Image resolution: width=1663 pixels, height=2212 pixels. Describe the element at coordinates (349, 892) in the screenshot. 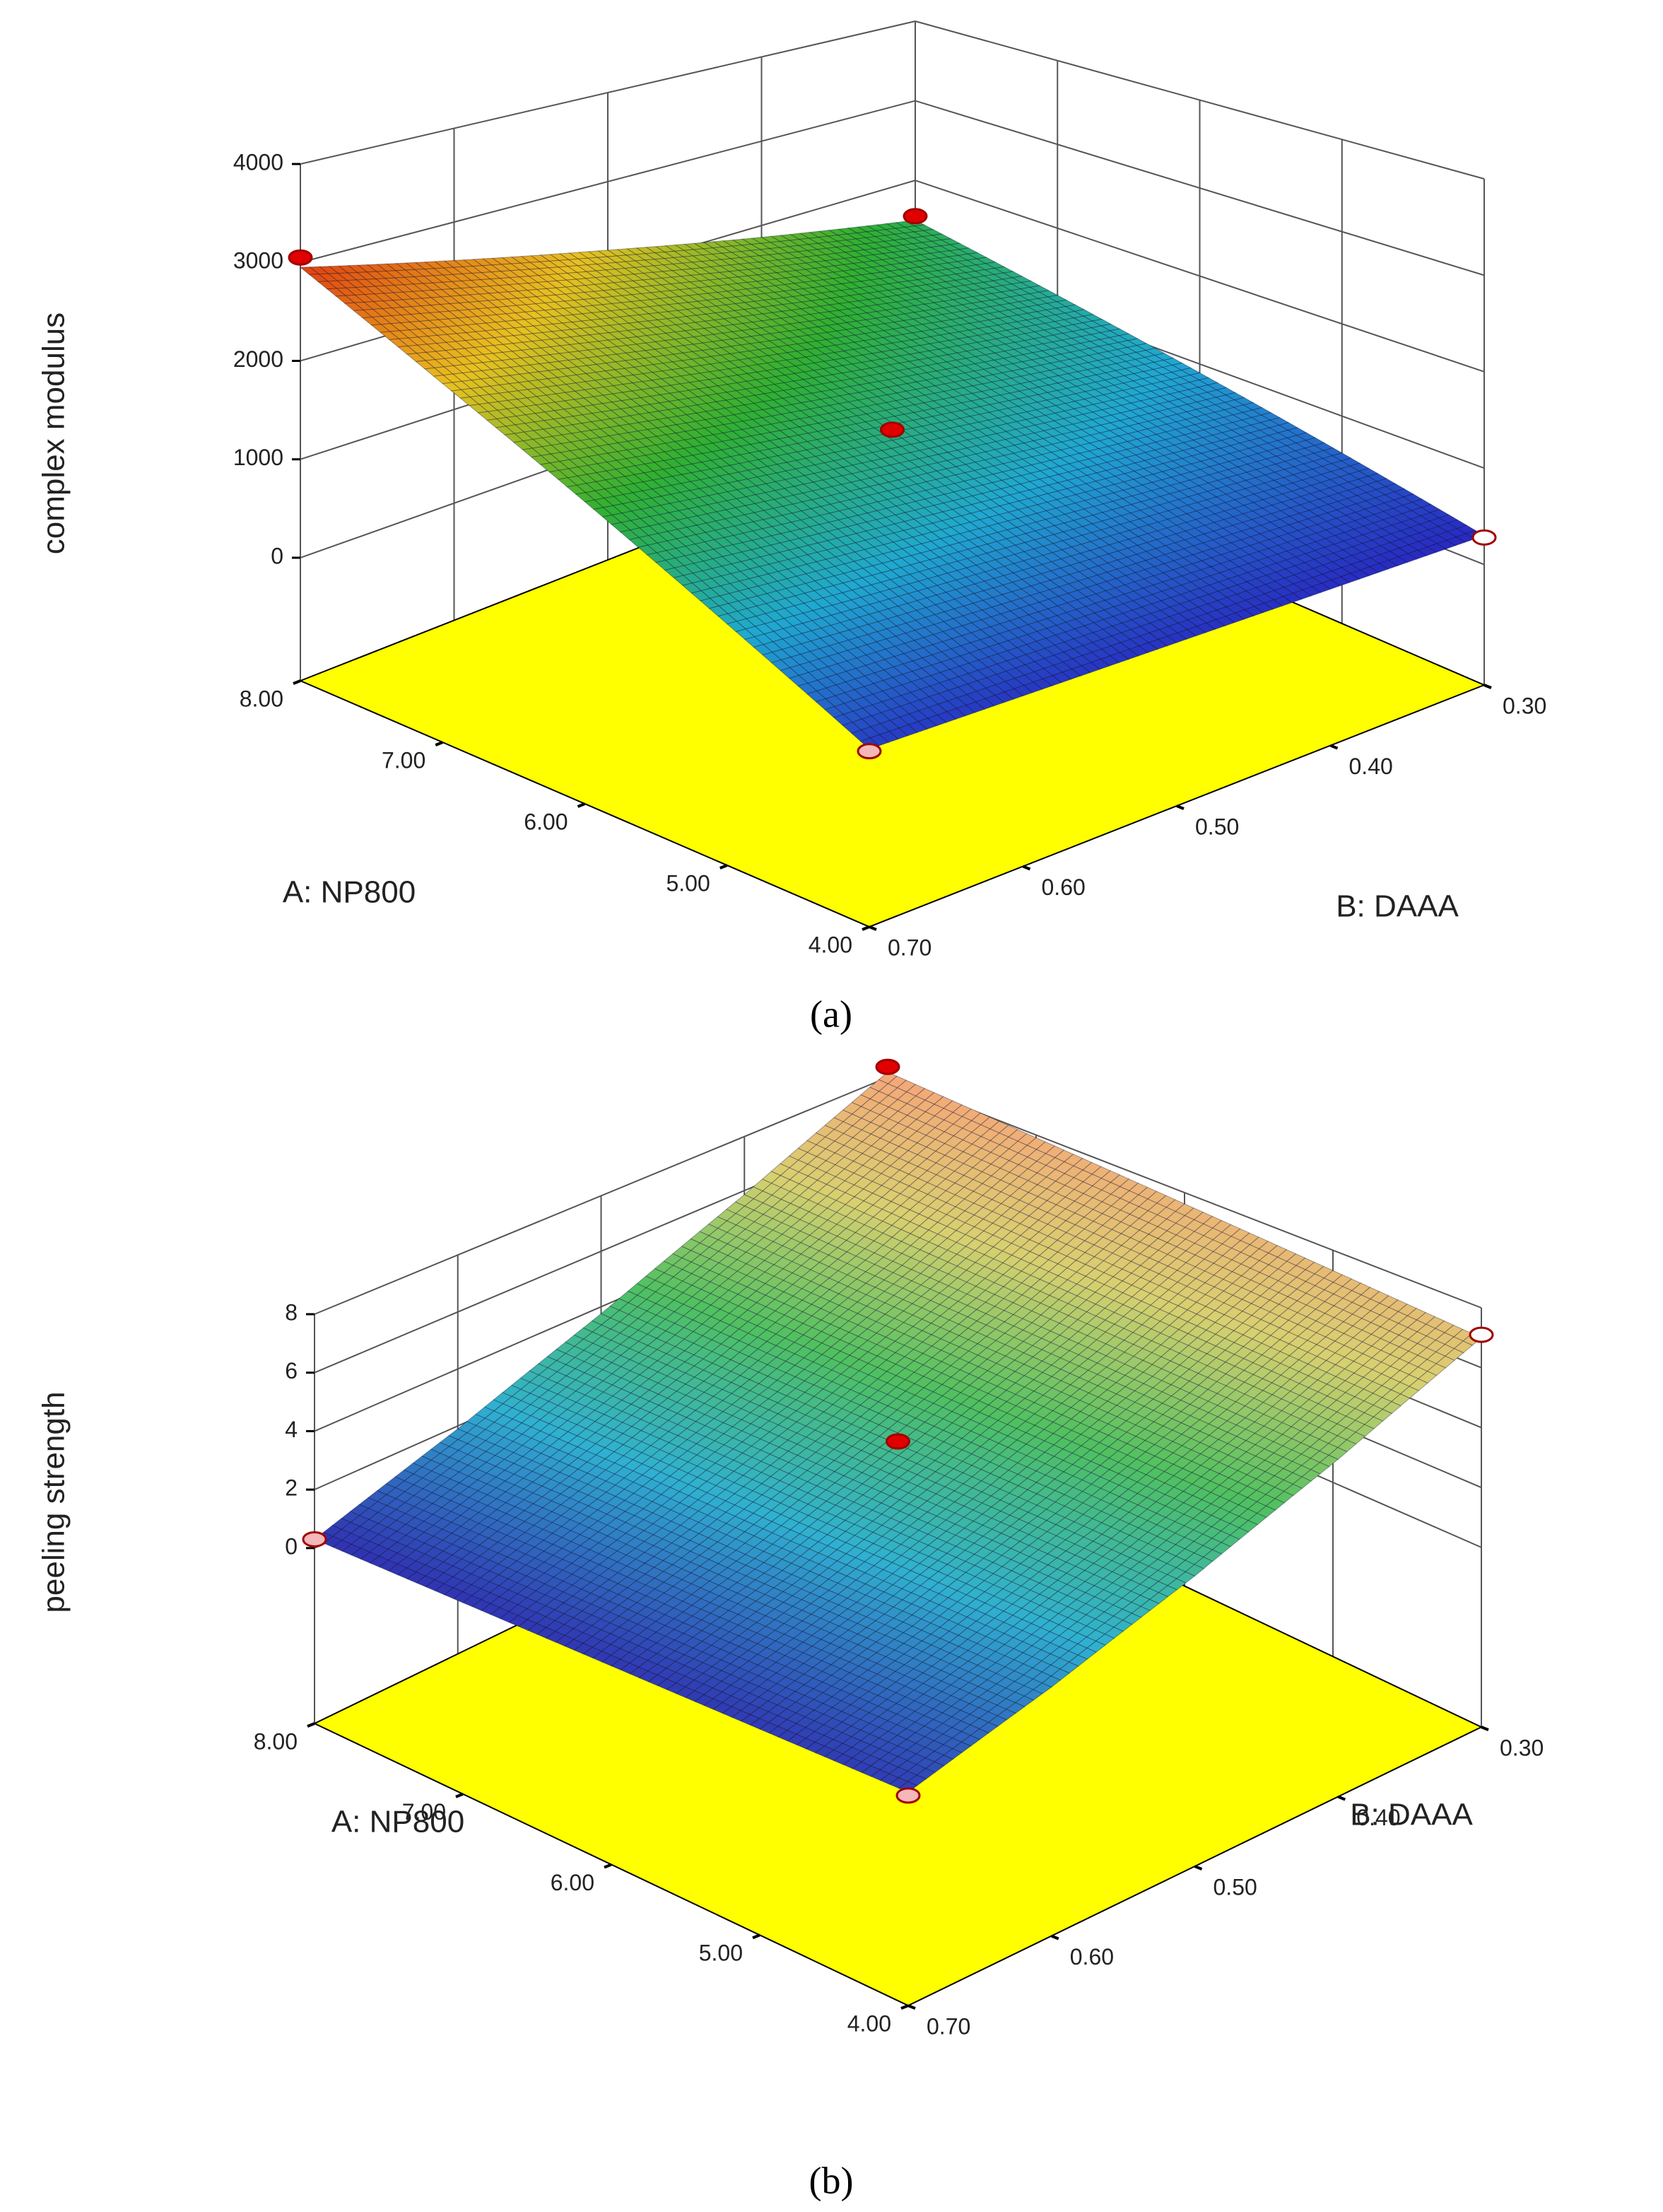

I see `x-axis-title: A: NP800` at that location.